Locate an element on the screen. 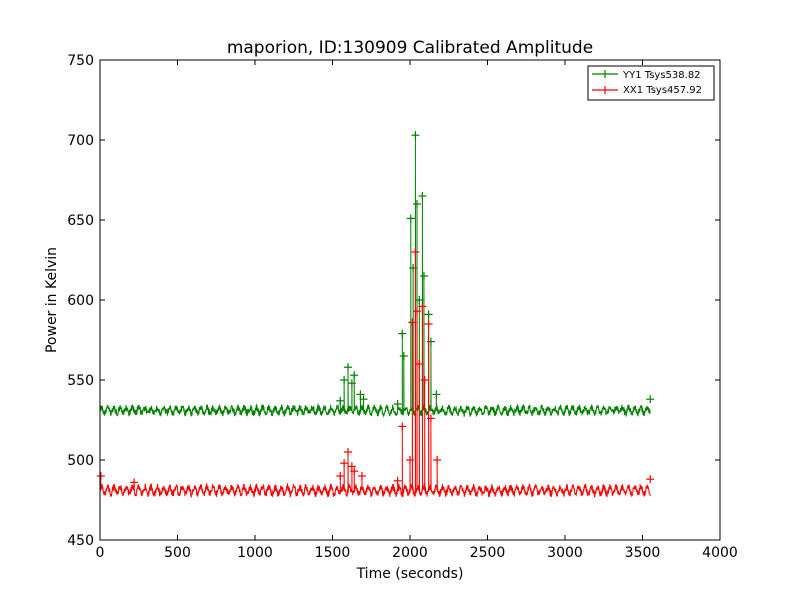 The height and width of the screenshot is (600, 800). legend-label-yy1: YY1 Tsys538.82 is located at coordinates (661, 75).